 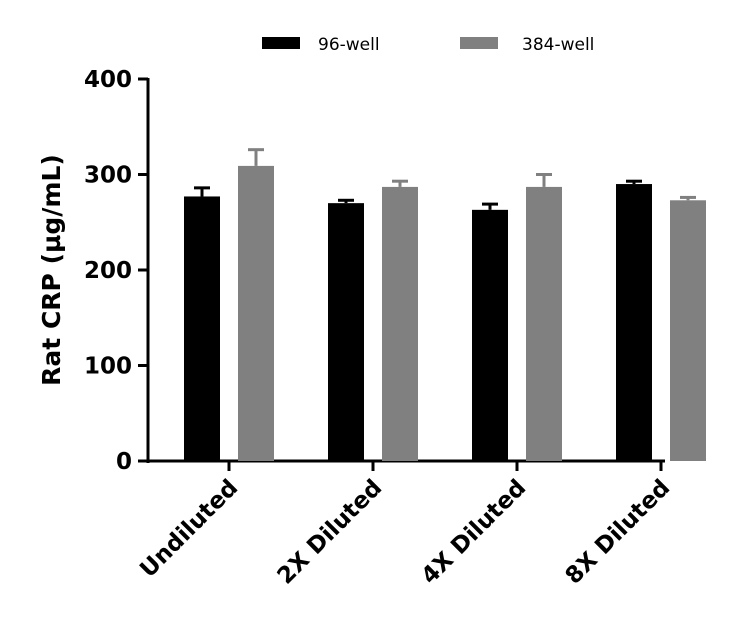 I want to click on legend-label: 96-well, so click(x=349, y=45).